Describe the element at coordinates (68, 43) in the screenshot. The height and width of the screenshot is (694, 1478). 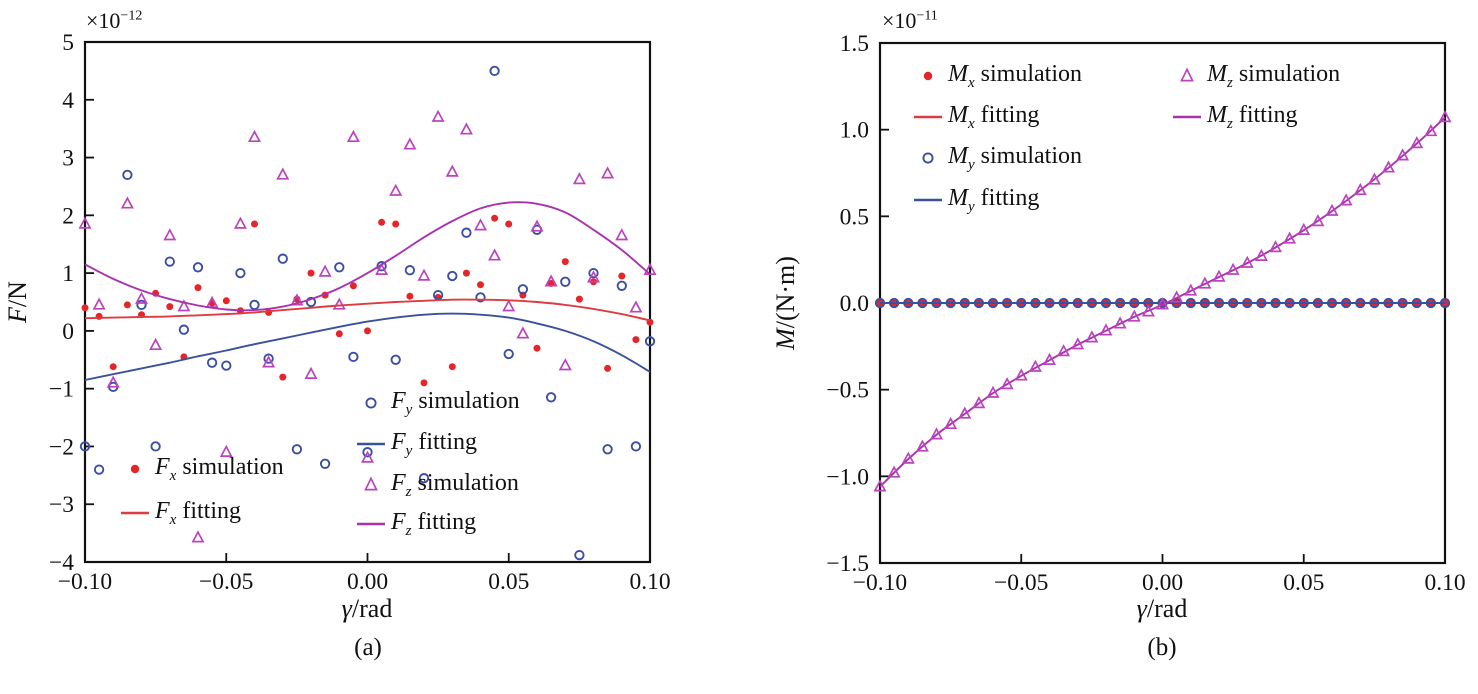
I see `y-tick-label: 5` at that location.